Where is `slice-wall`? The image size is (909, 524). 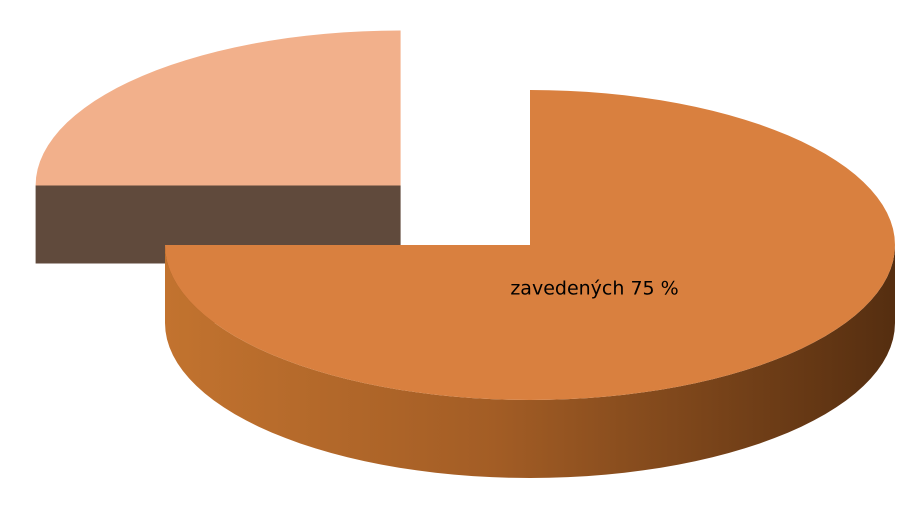 slice-wall is located at coordinates (218, 224).